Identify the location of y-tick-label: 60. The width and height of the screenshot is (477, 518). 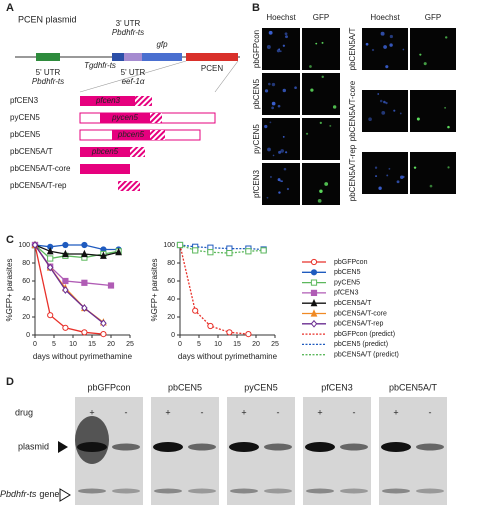
(26, 281).